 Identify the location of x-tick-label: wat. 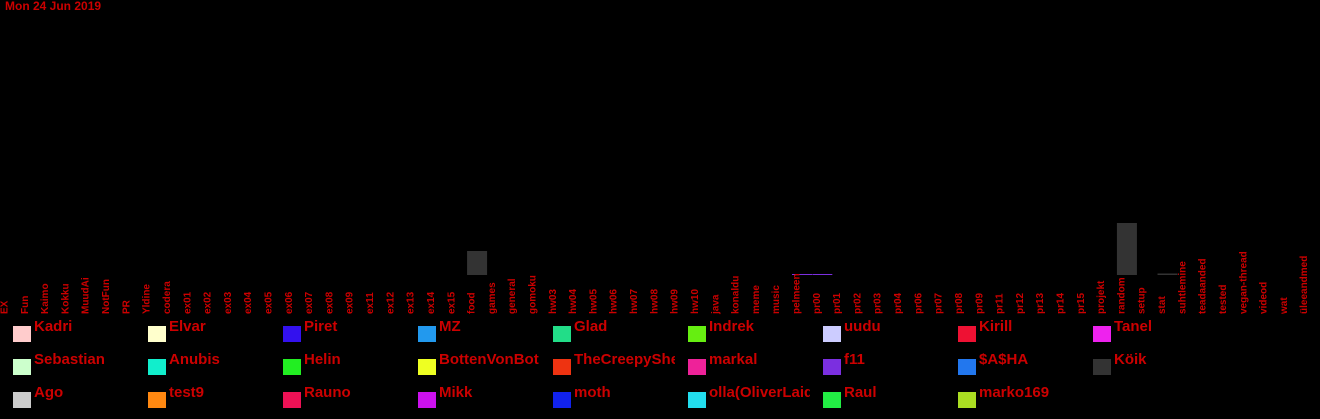
(1284, 306).